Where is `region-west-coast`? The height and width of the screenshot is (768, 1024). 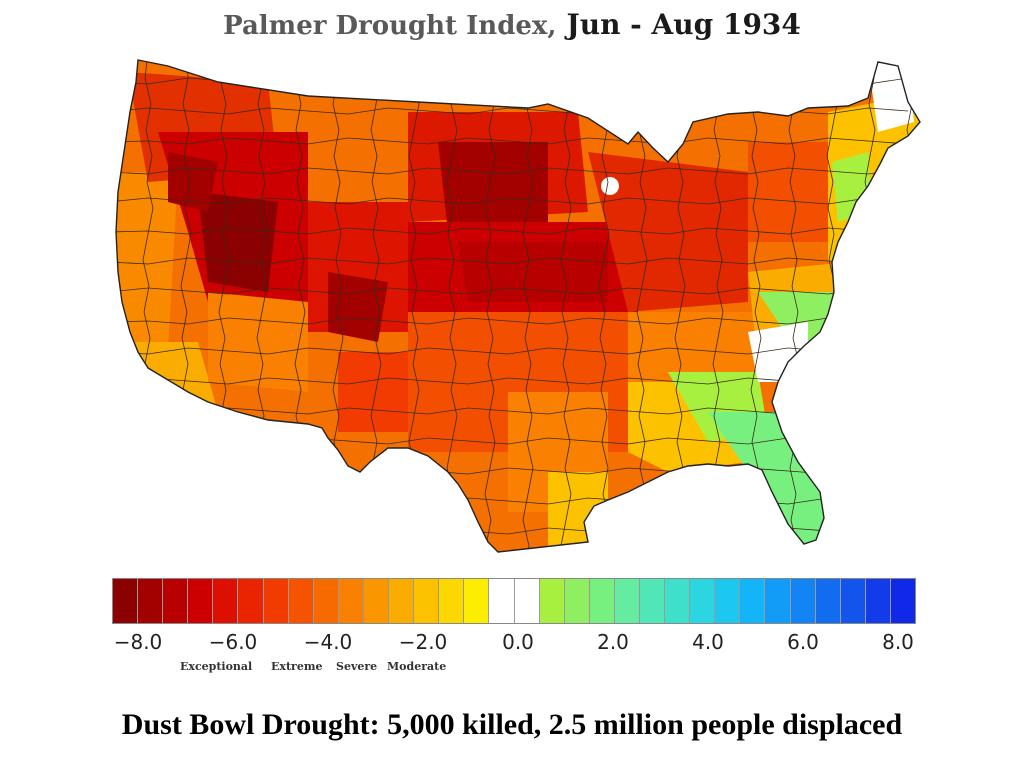 region-west-coast is located at coordinates (147, 262).